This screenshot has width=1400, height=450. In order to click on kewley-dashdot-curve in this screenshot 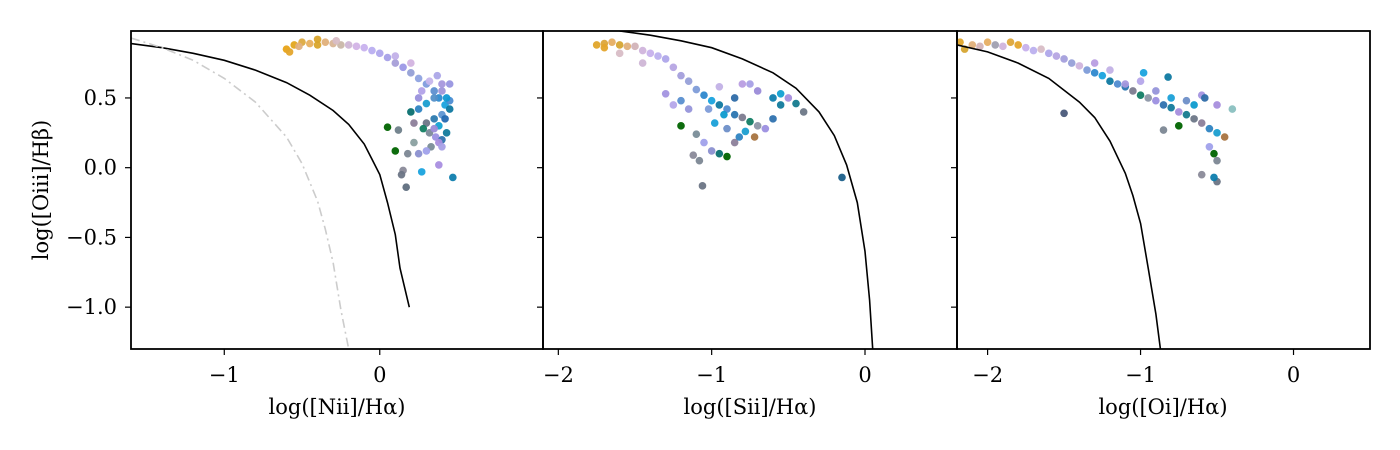, I will do `click(240, 193)`.